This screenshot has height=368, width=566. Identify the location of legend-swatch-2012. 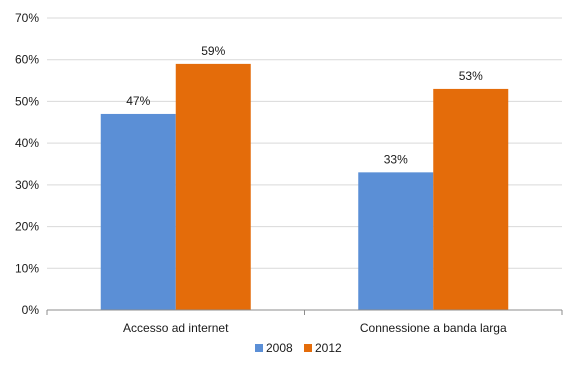
(308, 348).